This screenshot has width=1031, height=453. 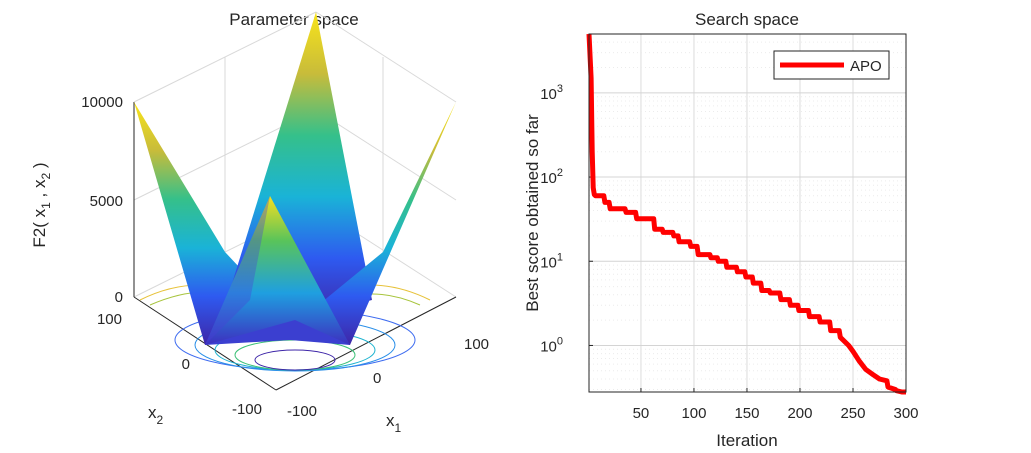 I want to click on x-tick-label: 200, so click(x=799, y=413).